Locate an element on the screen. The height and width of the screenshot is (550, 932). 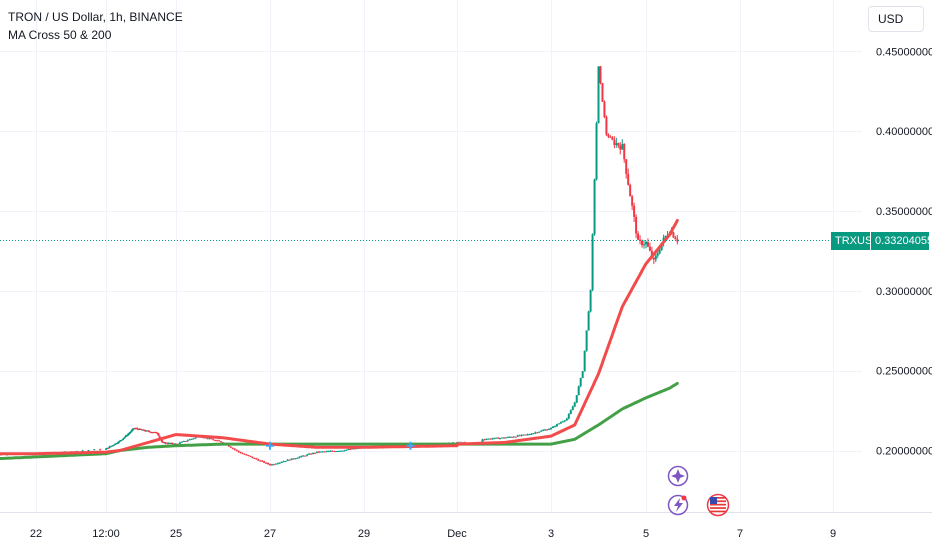
indicator-legend: MA Cross 50 & 200 is located at coordinates (60, 35).